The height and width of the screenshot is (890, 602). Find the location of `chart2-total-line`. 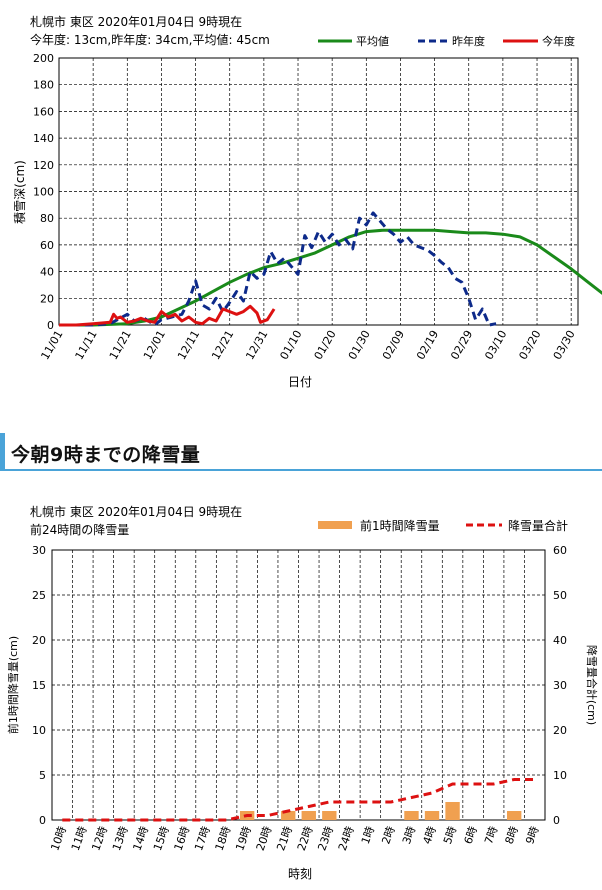

chart2-total-line is located at coordinates (298, 800).